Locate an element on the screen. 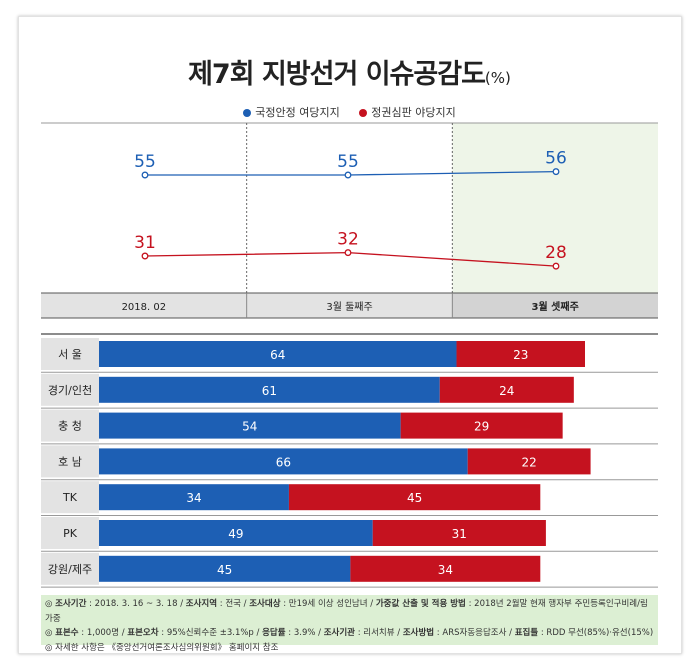 This screenshot has height=668, width=699. legend-swatch-blue is located at coordinates (247, 113).